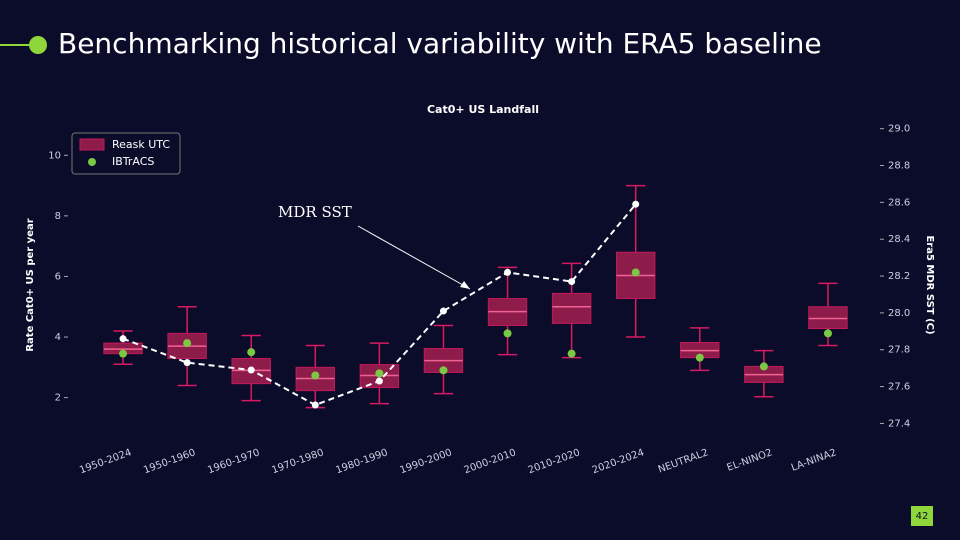 The width and height of the screenshot is (960, 540). I want to click on y2-tick-label: 28.6, so click(899, 202).